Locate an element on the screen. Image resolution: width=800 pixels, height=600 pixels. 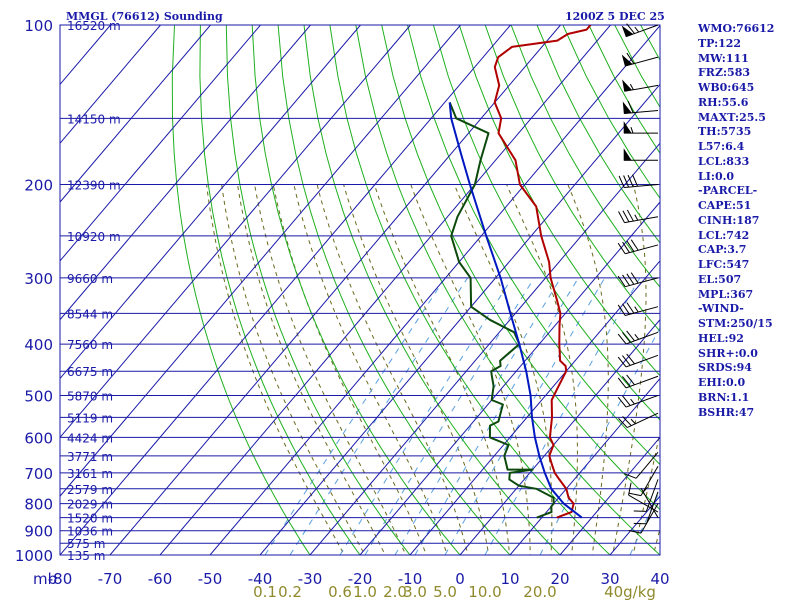
pressure-label: 900 is located at coordinates (38, 532).